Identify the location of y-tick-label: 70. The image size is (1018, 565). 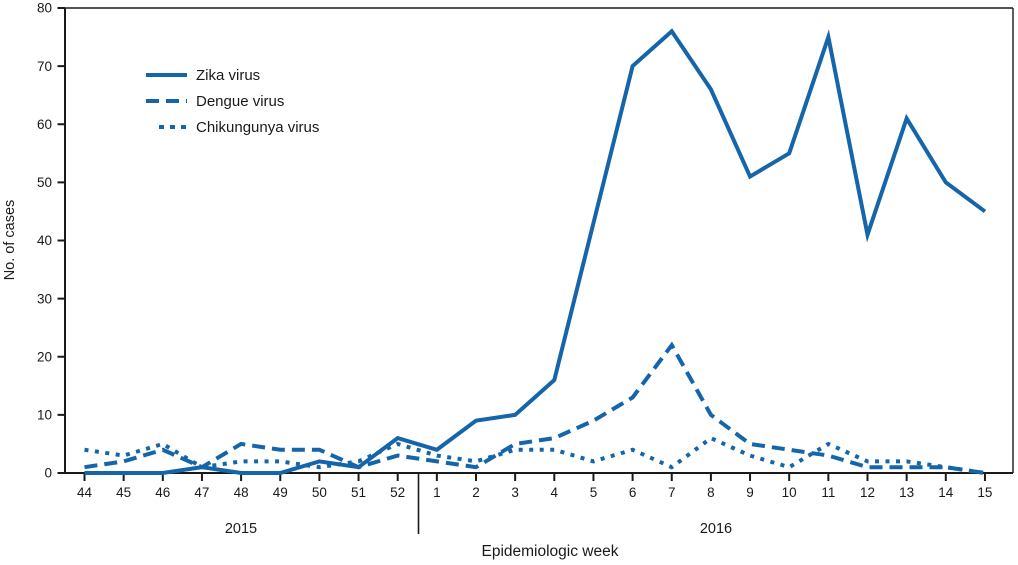
(44, 66).